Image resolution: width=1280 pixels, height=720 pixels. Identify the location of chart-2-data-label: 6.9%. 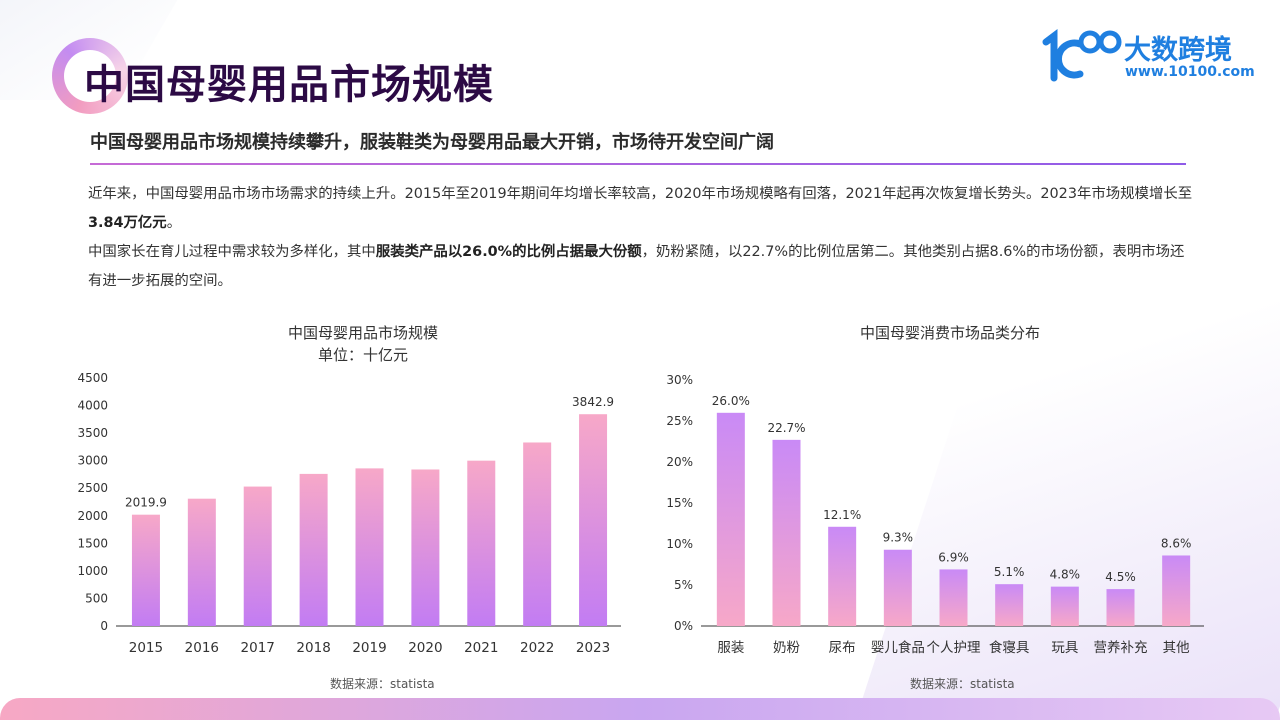
(953, 557).